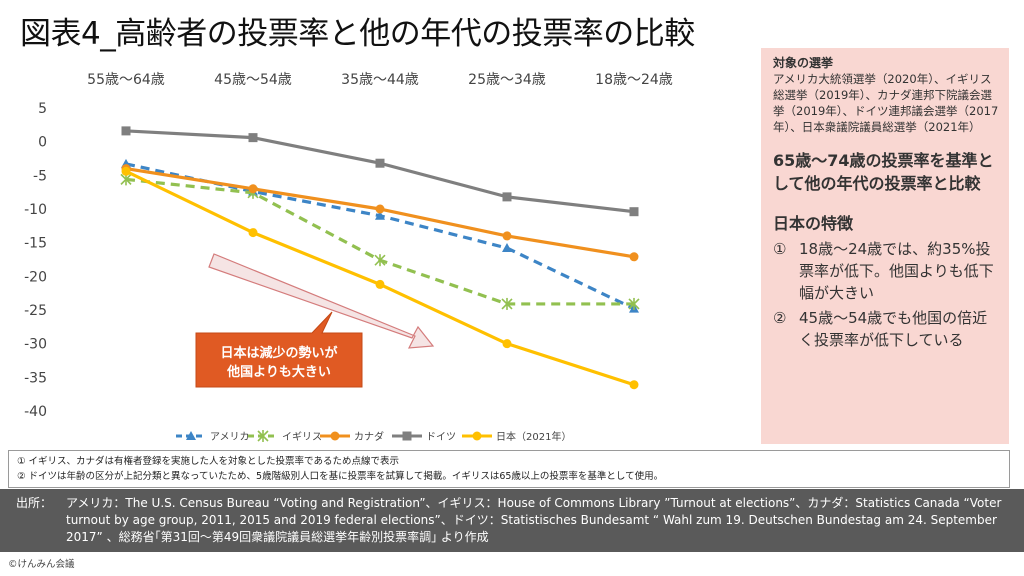 The width and height of the screenshot is (1024, 576). I want to click on y-tick-label: -30, so click(35, 345).